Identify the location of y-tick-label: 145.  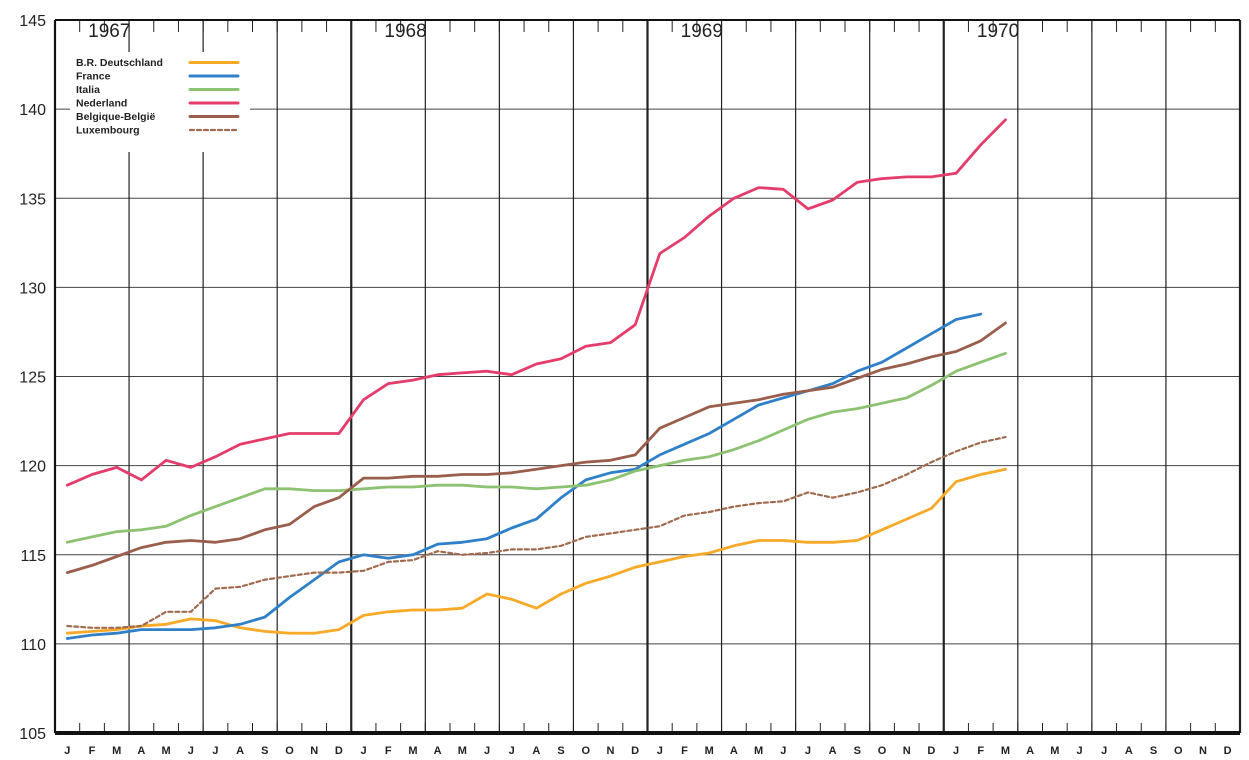
(32, 21).